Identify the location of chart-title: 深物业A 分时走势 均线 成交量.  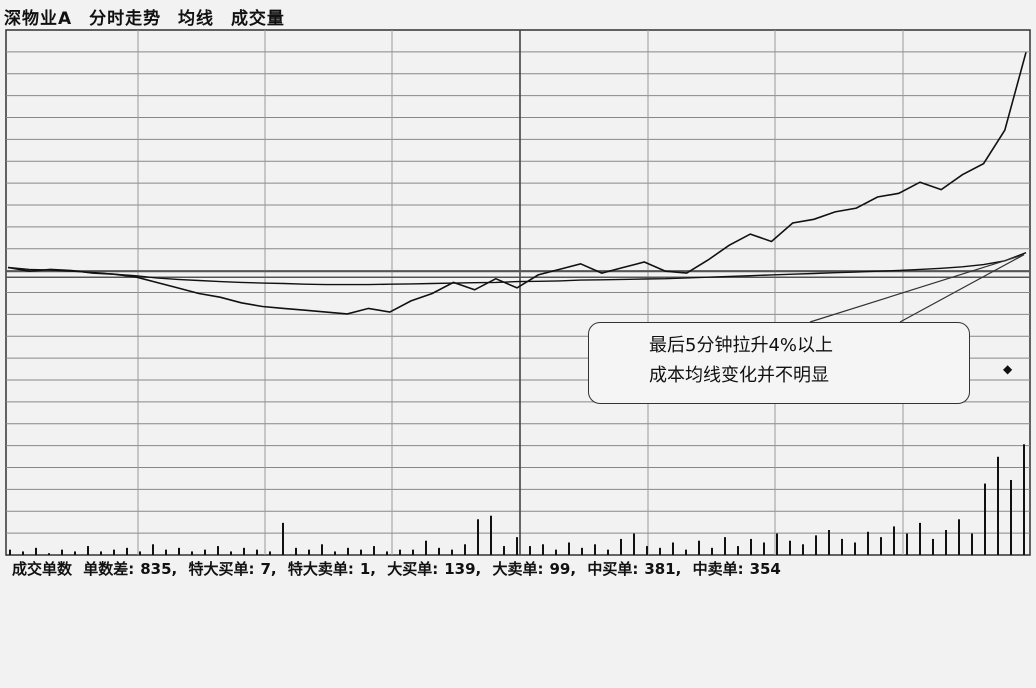
(149, 16).